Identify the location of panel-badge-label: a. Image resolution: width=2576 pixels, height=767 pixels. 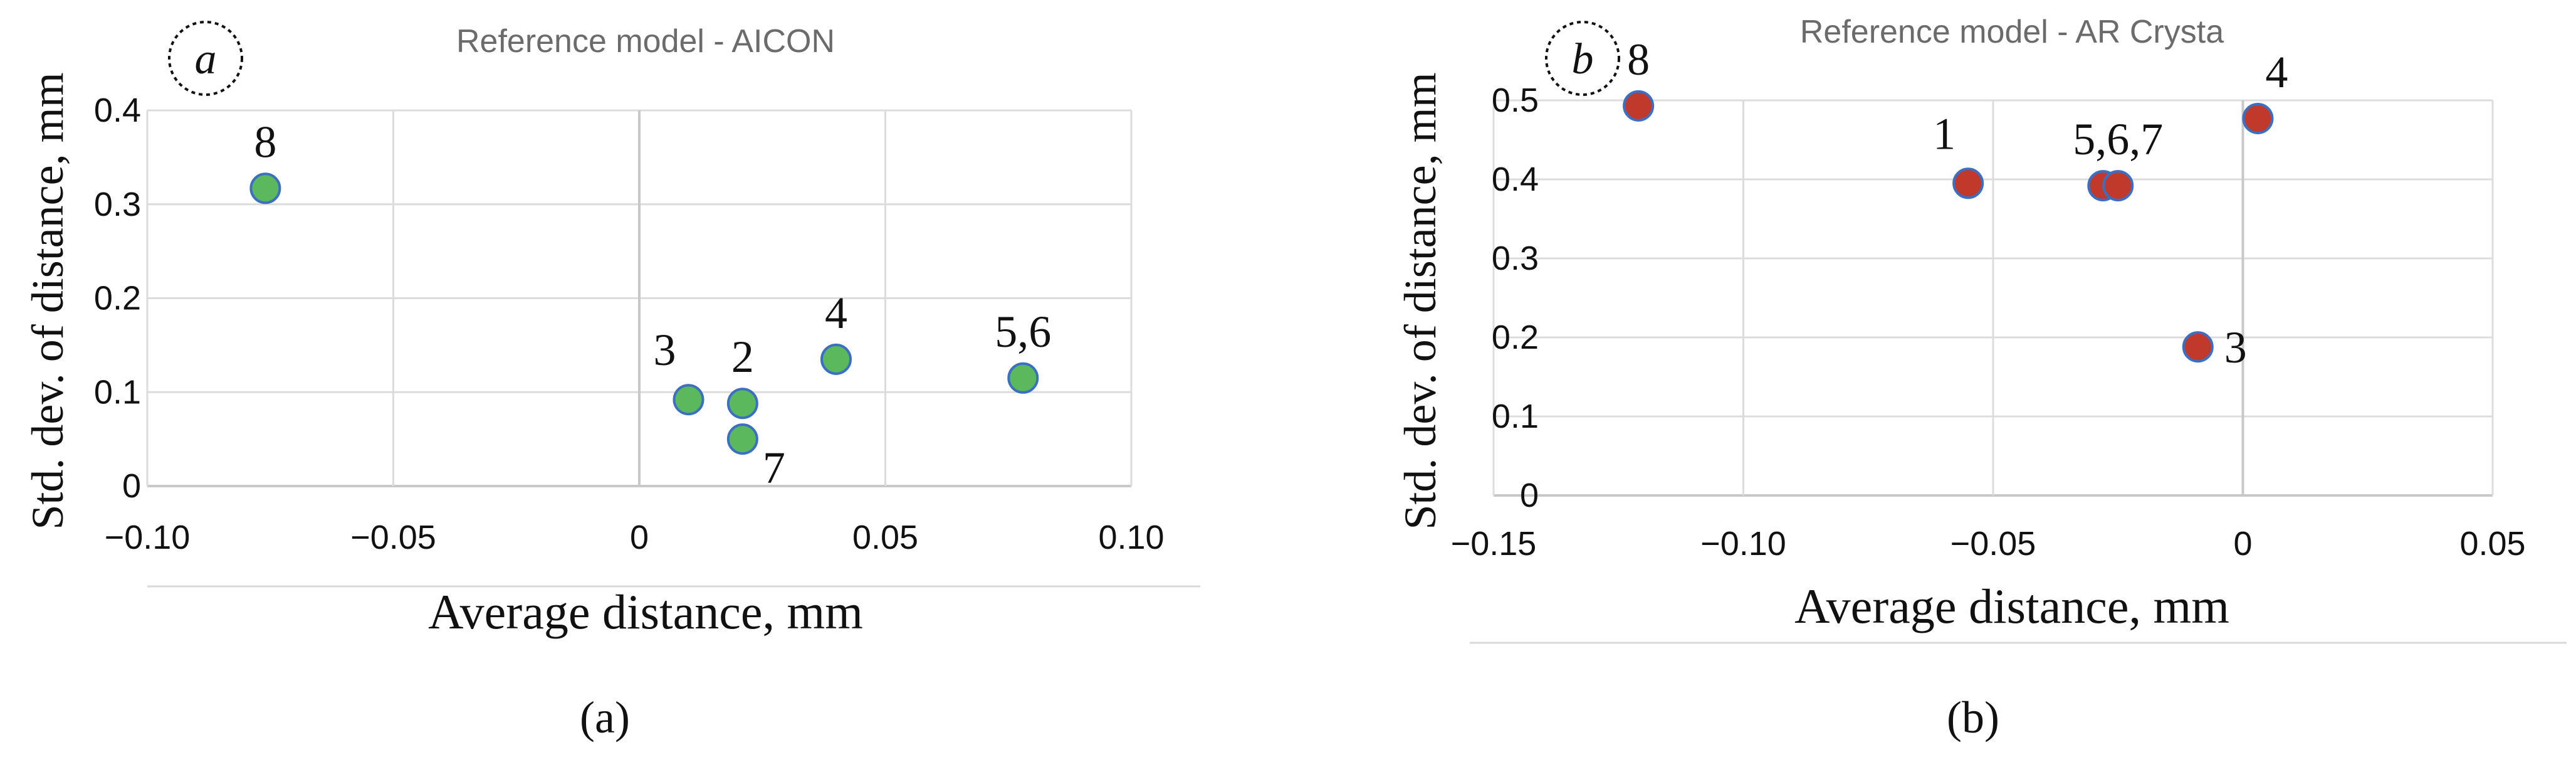
(206, 59).